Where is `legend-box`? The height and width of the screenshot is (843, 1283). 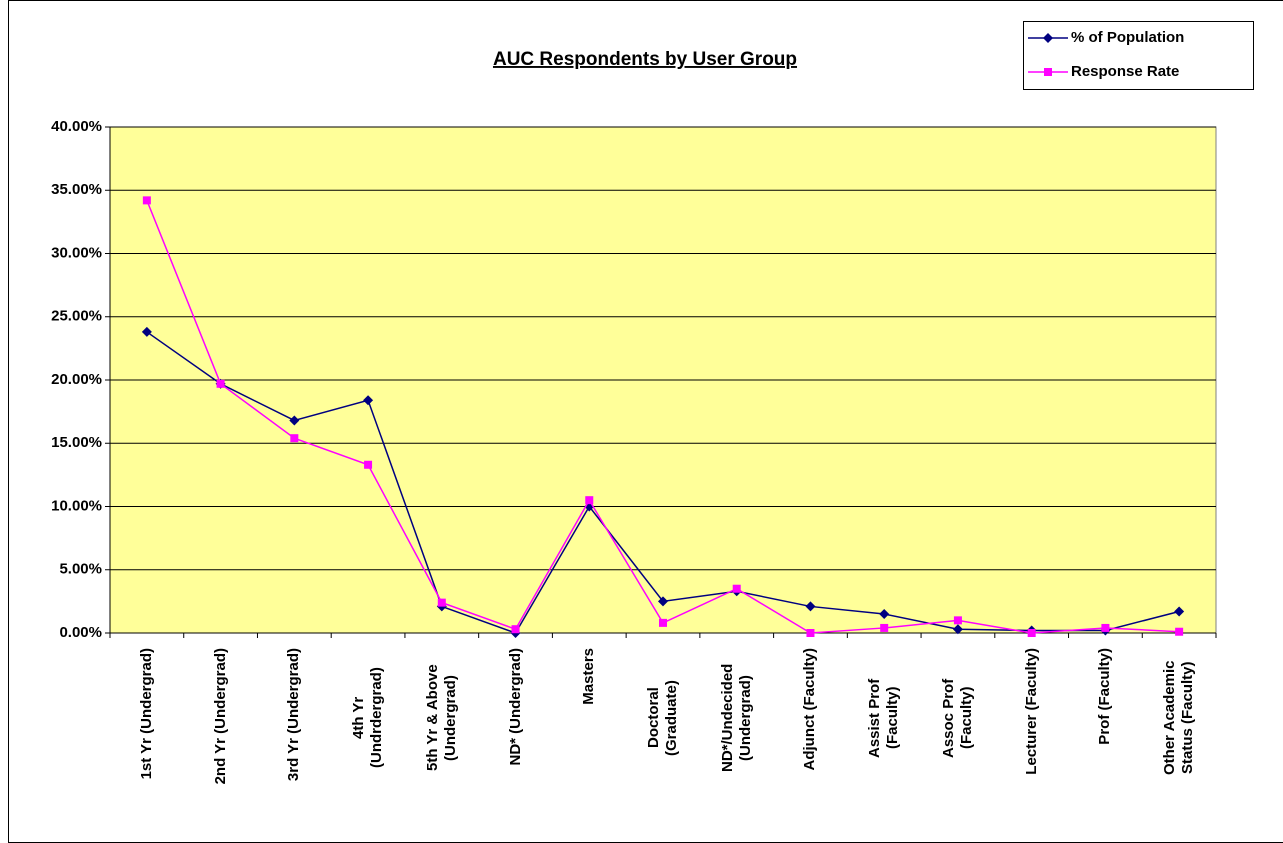
legend-box is located at coordinates (1138, 55).